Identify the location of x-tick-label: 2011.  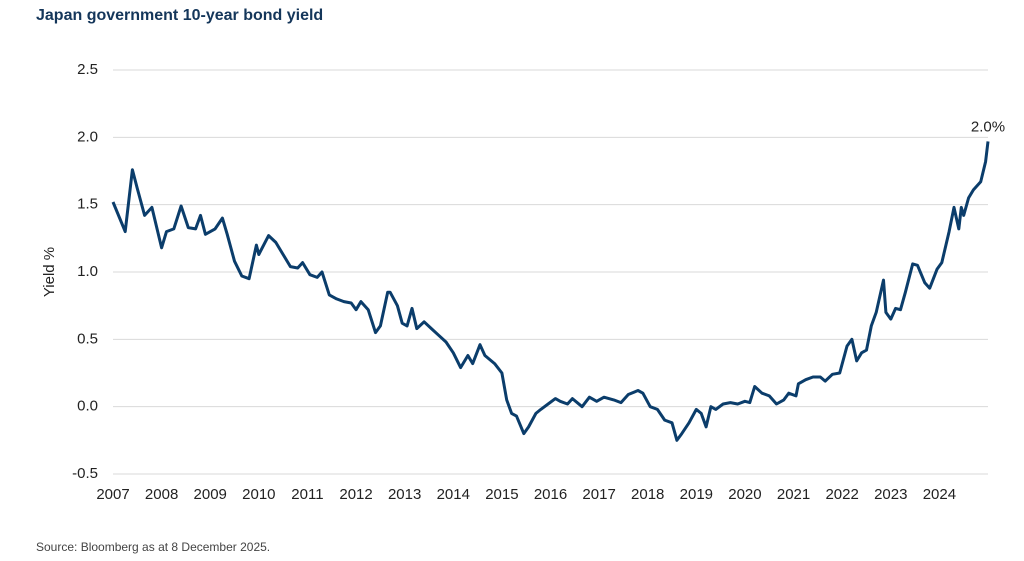
(307, 494).